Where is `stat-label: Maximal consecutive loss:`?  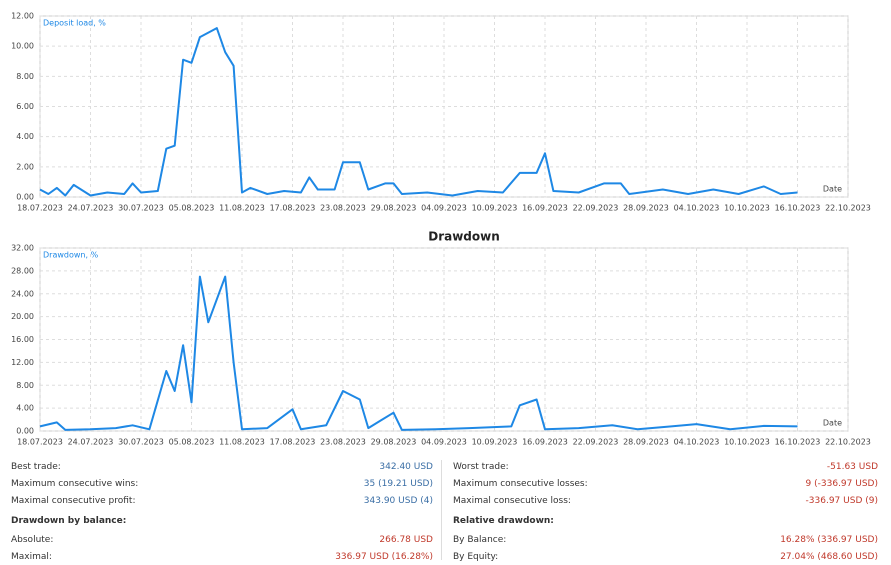 stat-label: Maximal consecutive loss: is located at coordinates (512, 500).